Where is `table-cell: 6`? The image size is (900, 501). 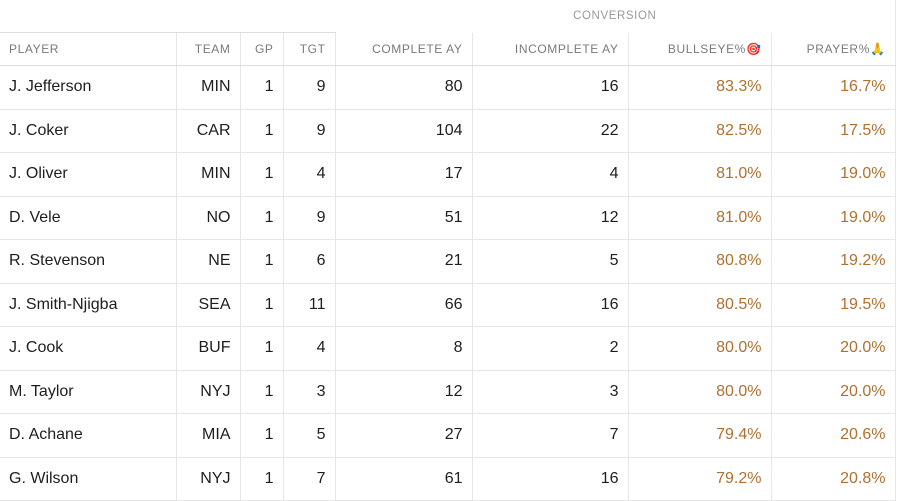
table-cell: 6 is located at coordinates (309, 261).